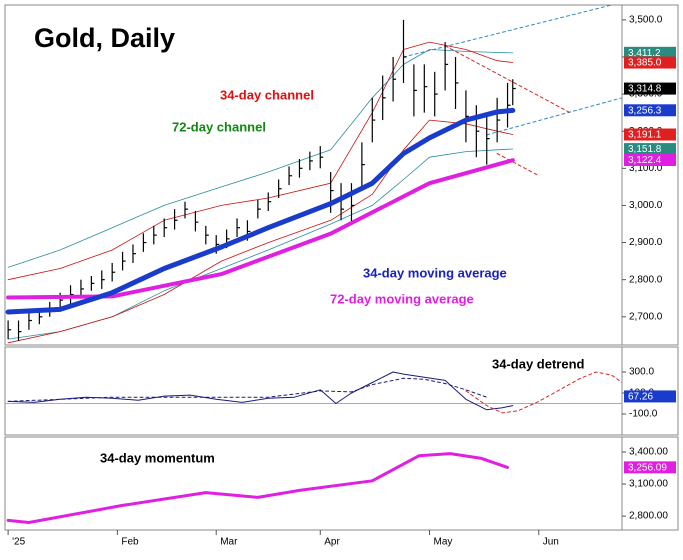  Describe the element at coordinates (645, 160) in the screenshot. I see `value-tag-label: 3,122.4` at that location.